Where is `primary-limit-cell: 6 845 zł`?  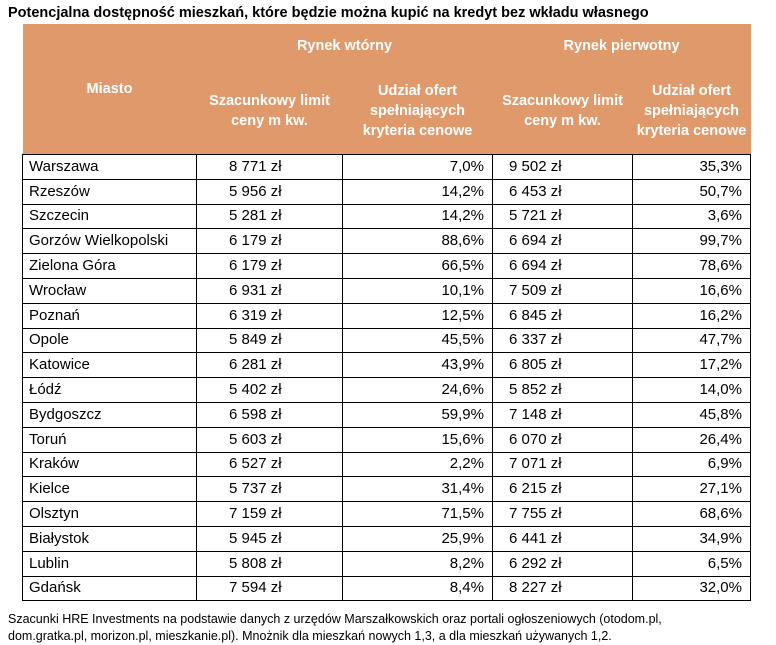 primary-limit-cell: 6 845 zł is located at coordinates (562, 315).